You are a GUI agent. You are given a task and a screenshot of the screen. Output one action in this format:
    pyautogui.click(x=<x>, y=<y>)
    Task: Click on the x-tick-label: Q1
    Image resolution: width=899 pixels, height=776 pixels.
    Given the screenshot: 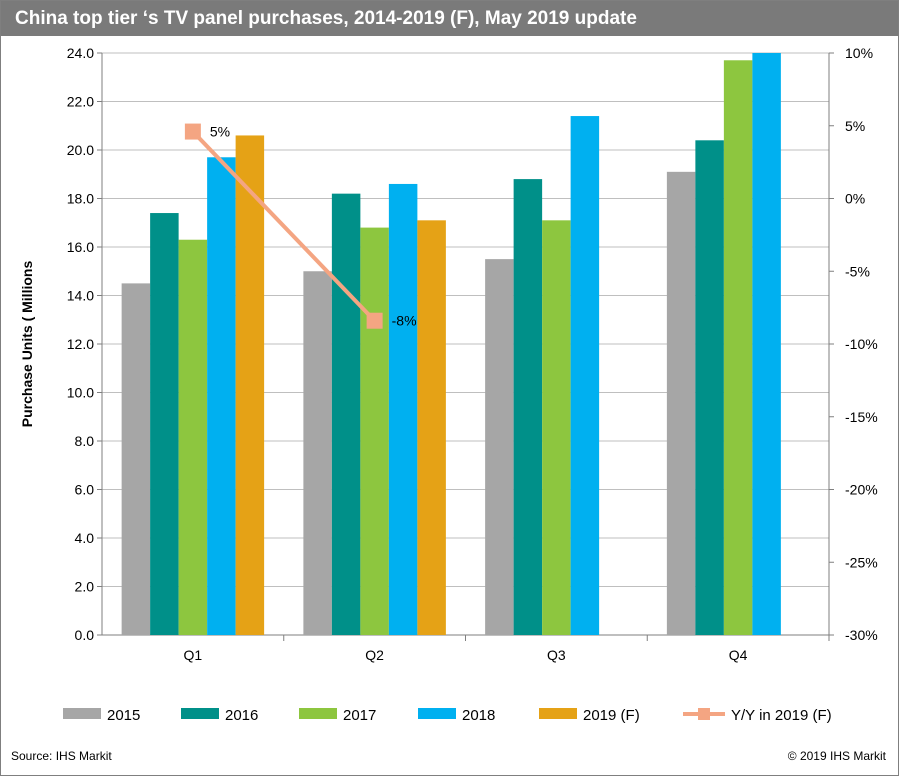 What is the action you would take?
    pyautogui.click(x=193, y=655)
    